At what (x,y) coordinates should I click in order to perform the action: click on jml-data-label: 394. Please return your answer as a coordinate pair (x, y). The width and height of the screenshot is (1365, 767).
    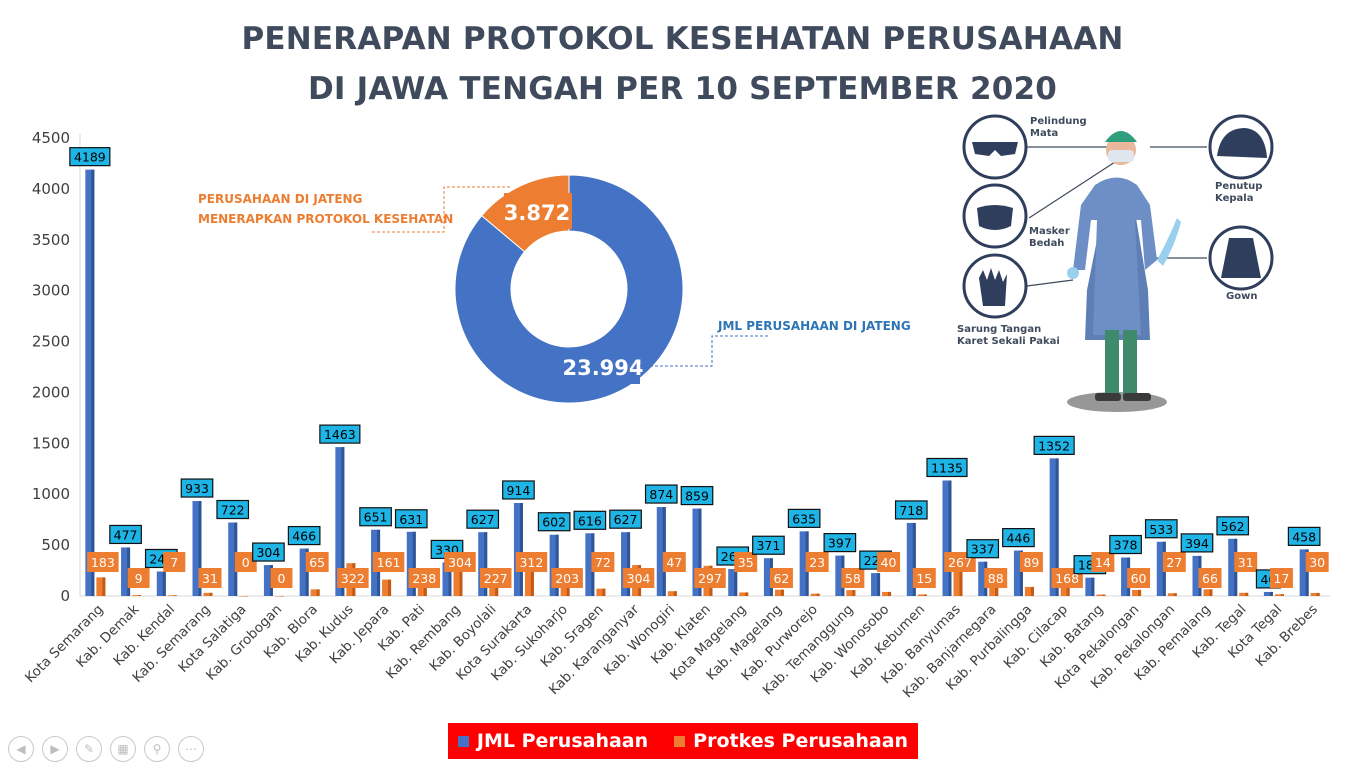
    Looking at the image, I should click on (1197, 543).